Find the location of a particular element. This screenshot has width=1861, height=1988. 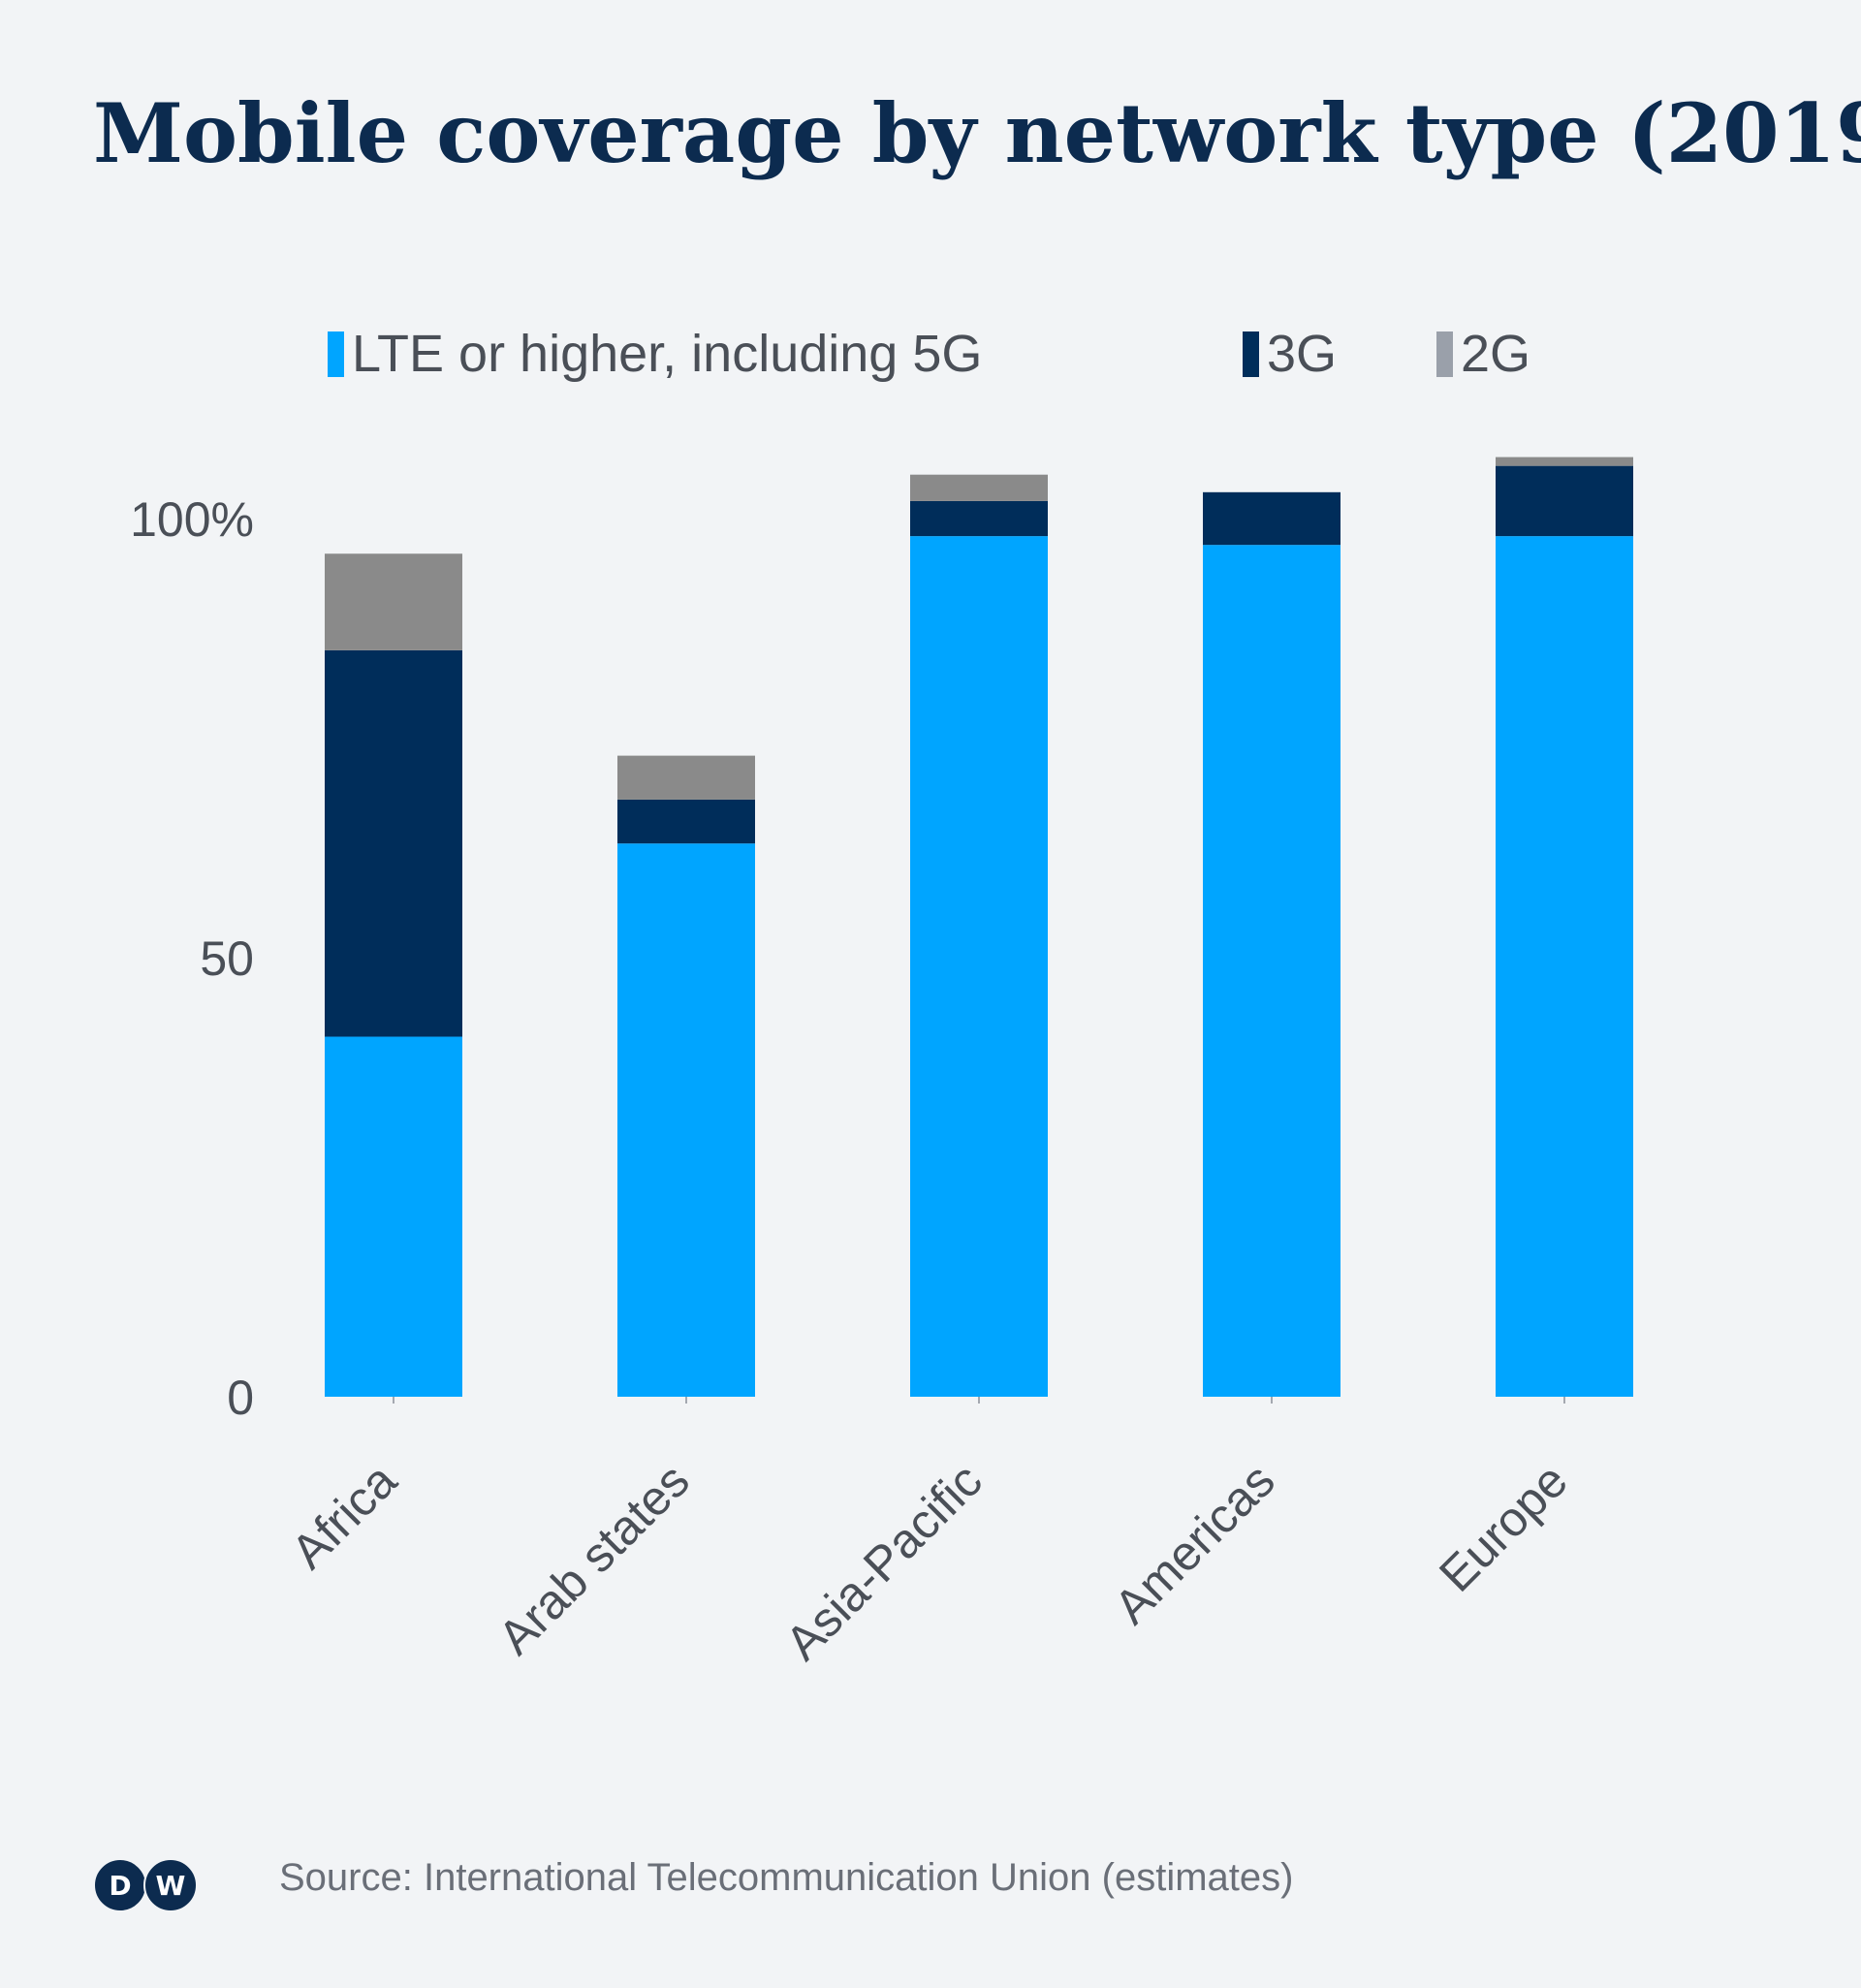

chart-legend: LTE or higher, including 5G 3G 2G is located at coordinates (930, 354).